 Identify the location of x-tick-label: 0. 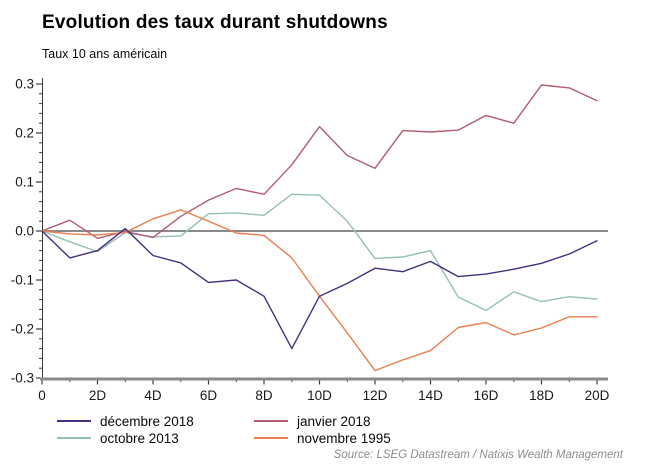
(42, 395).